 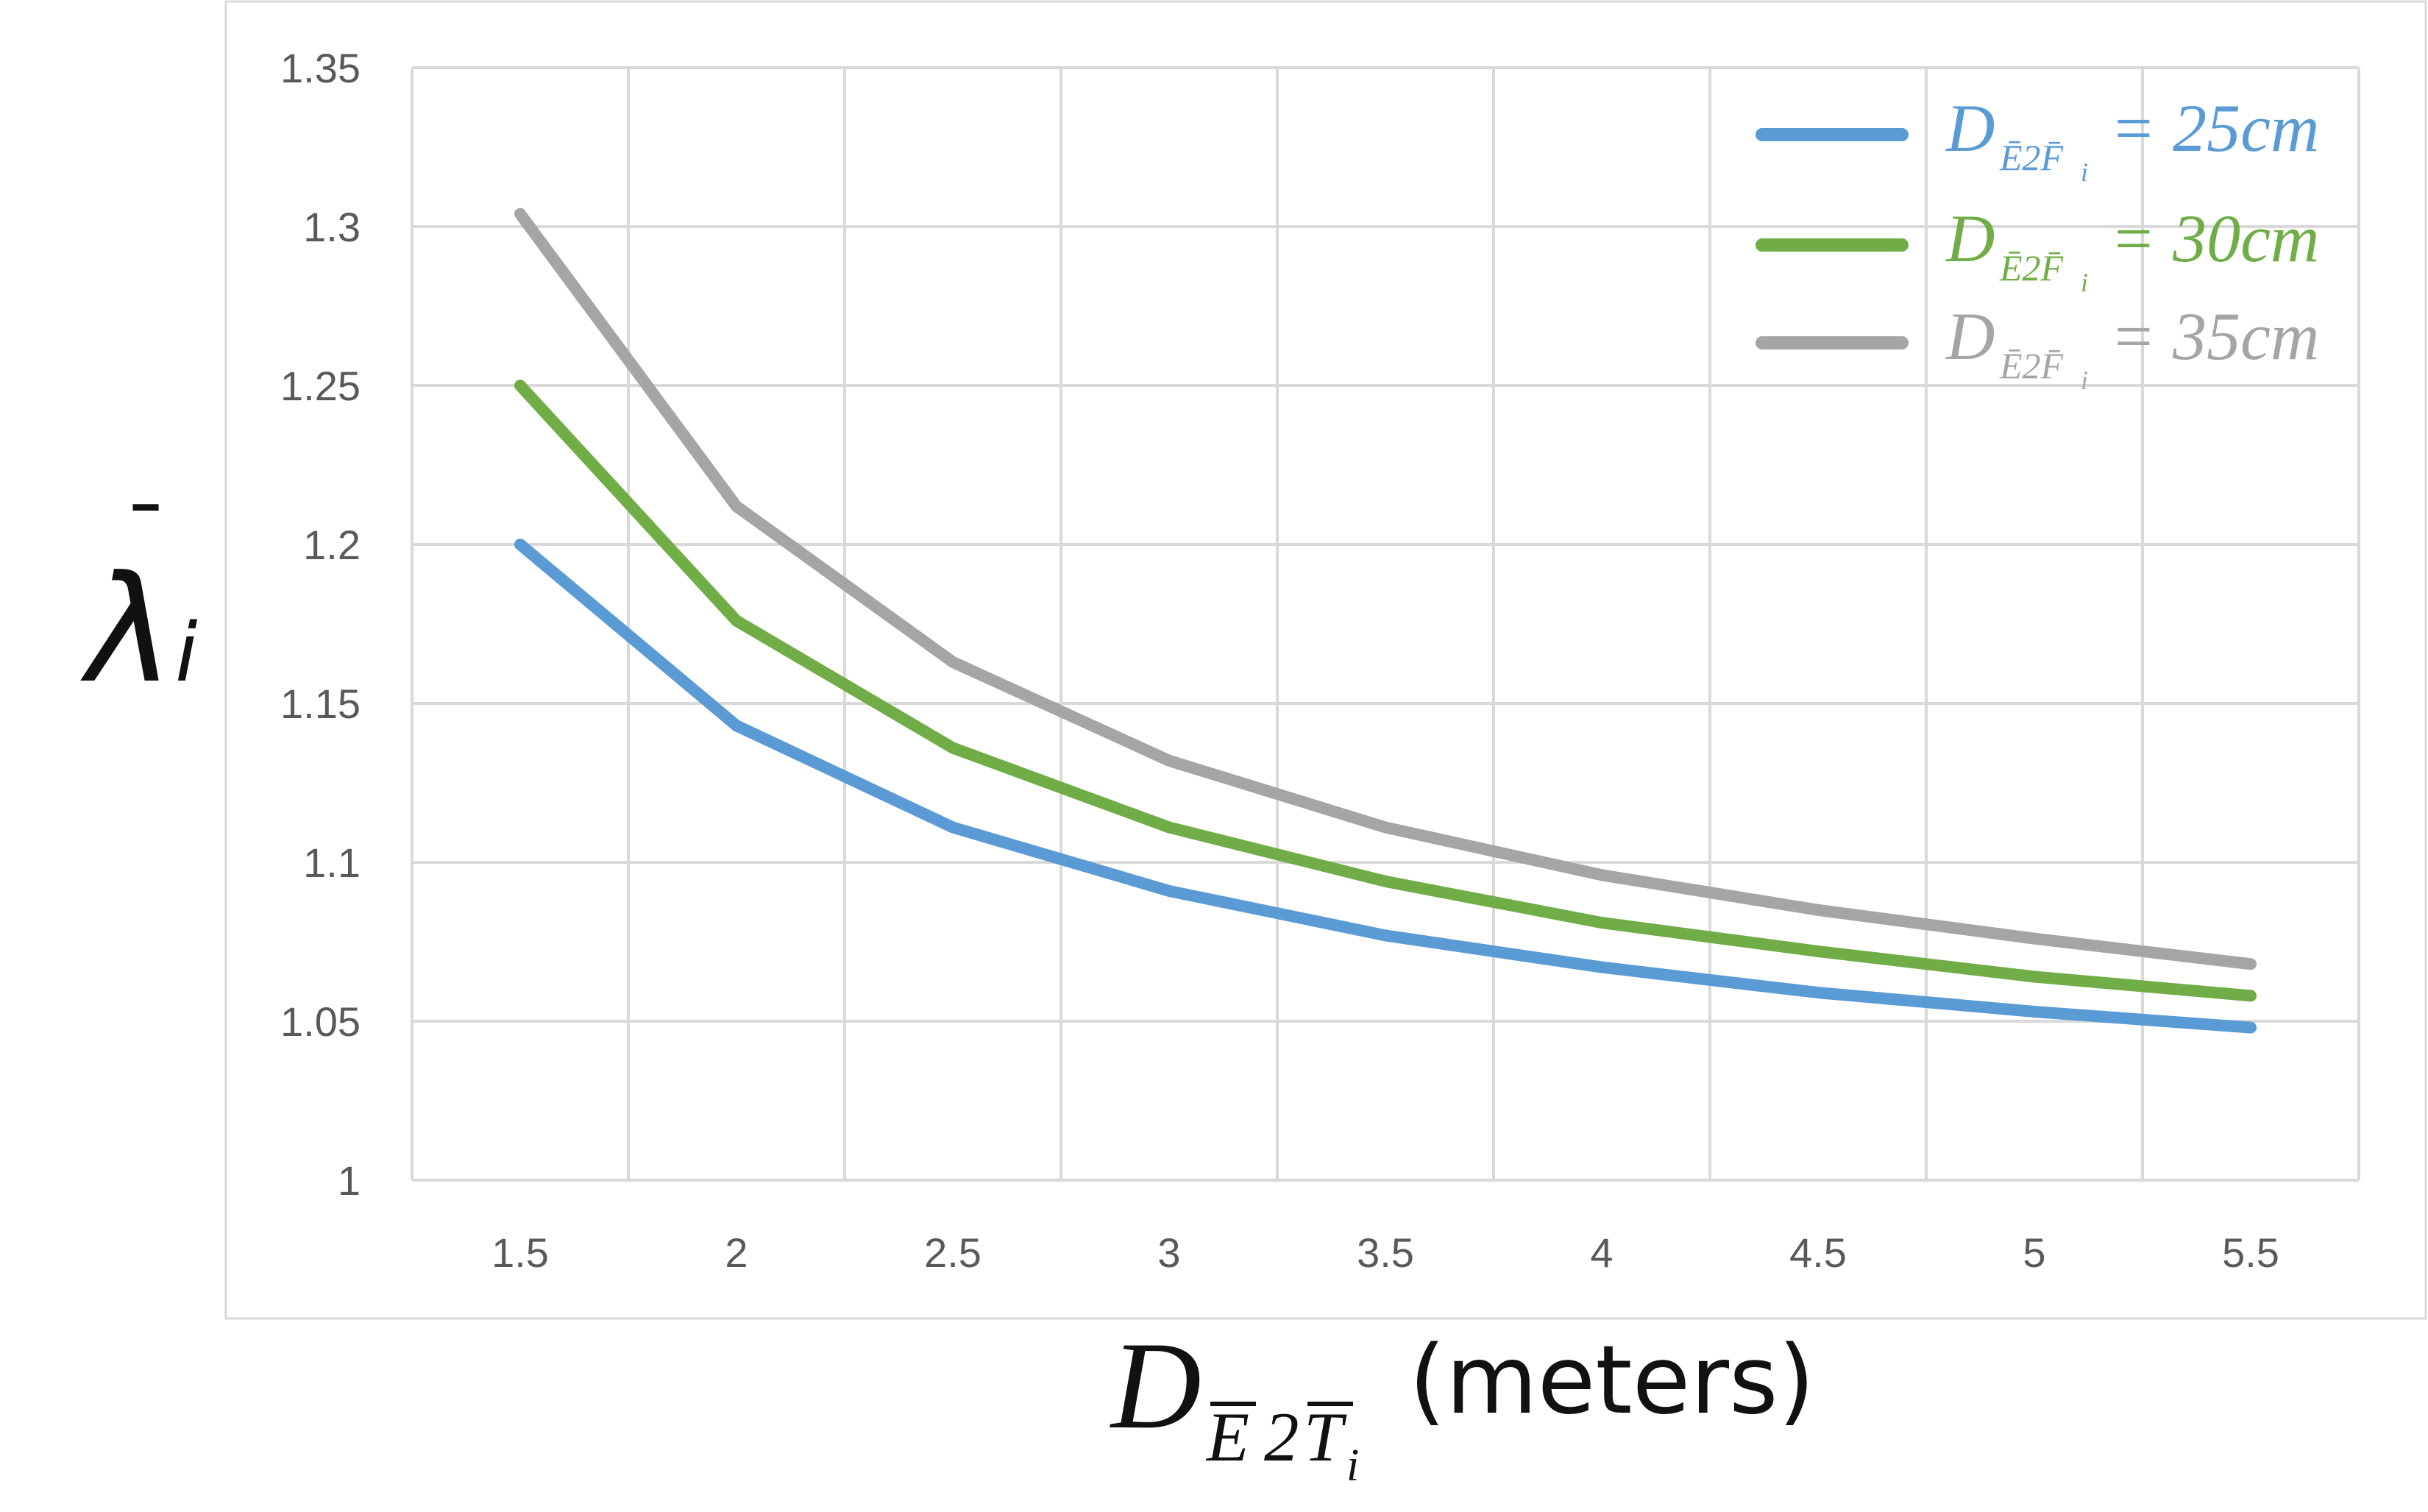 I want to click on x-axis-label: D E 2 T i (meters), so click(x=1462, y=1403).